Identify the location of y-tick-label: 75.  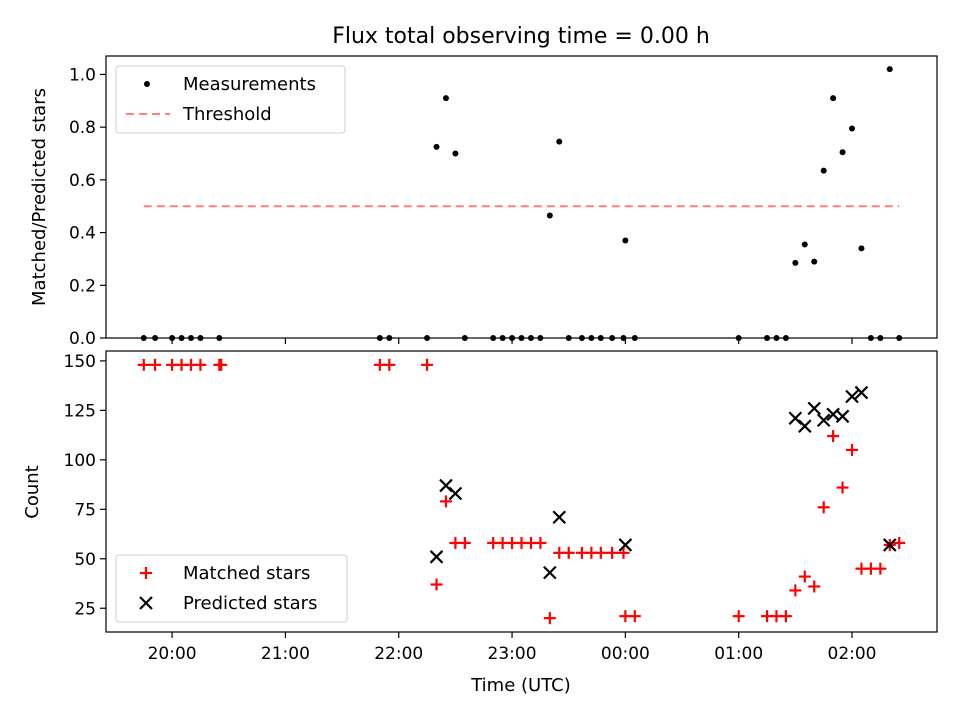
(85, 510).